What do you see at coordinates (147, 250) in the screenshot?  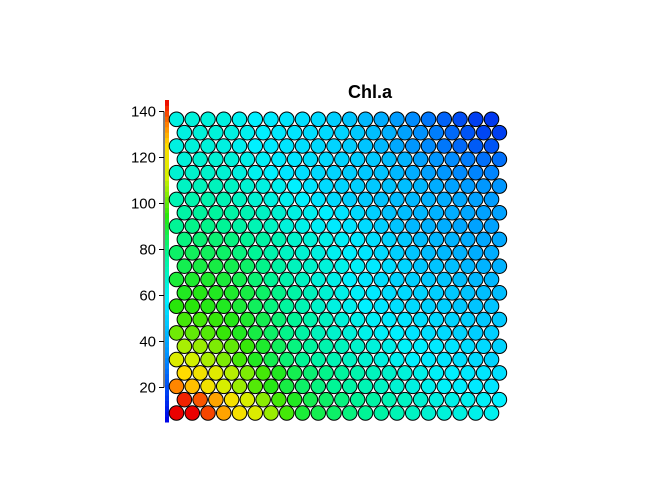 I see `colorbar-tick-label: 80` at bounding box center [147, 250].